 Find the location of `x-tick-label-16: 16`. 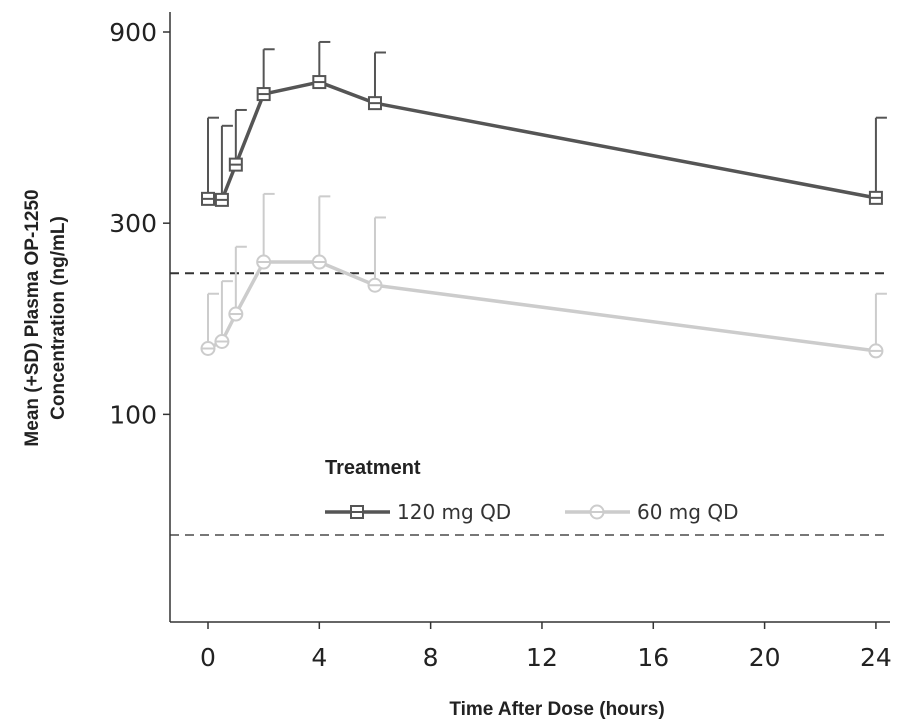

x-tick-label-16: 16 is located at coordinates (653, 657).